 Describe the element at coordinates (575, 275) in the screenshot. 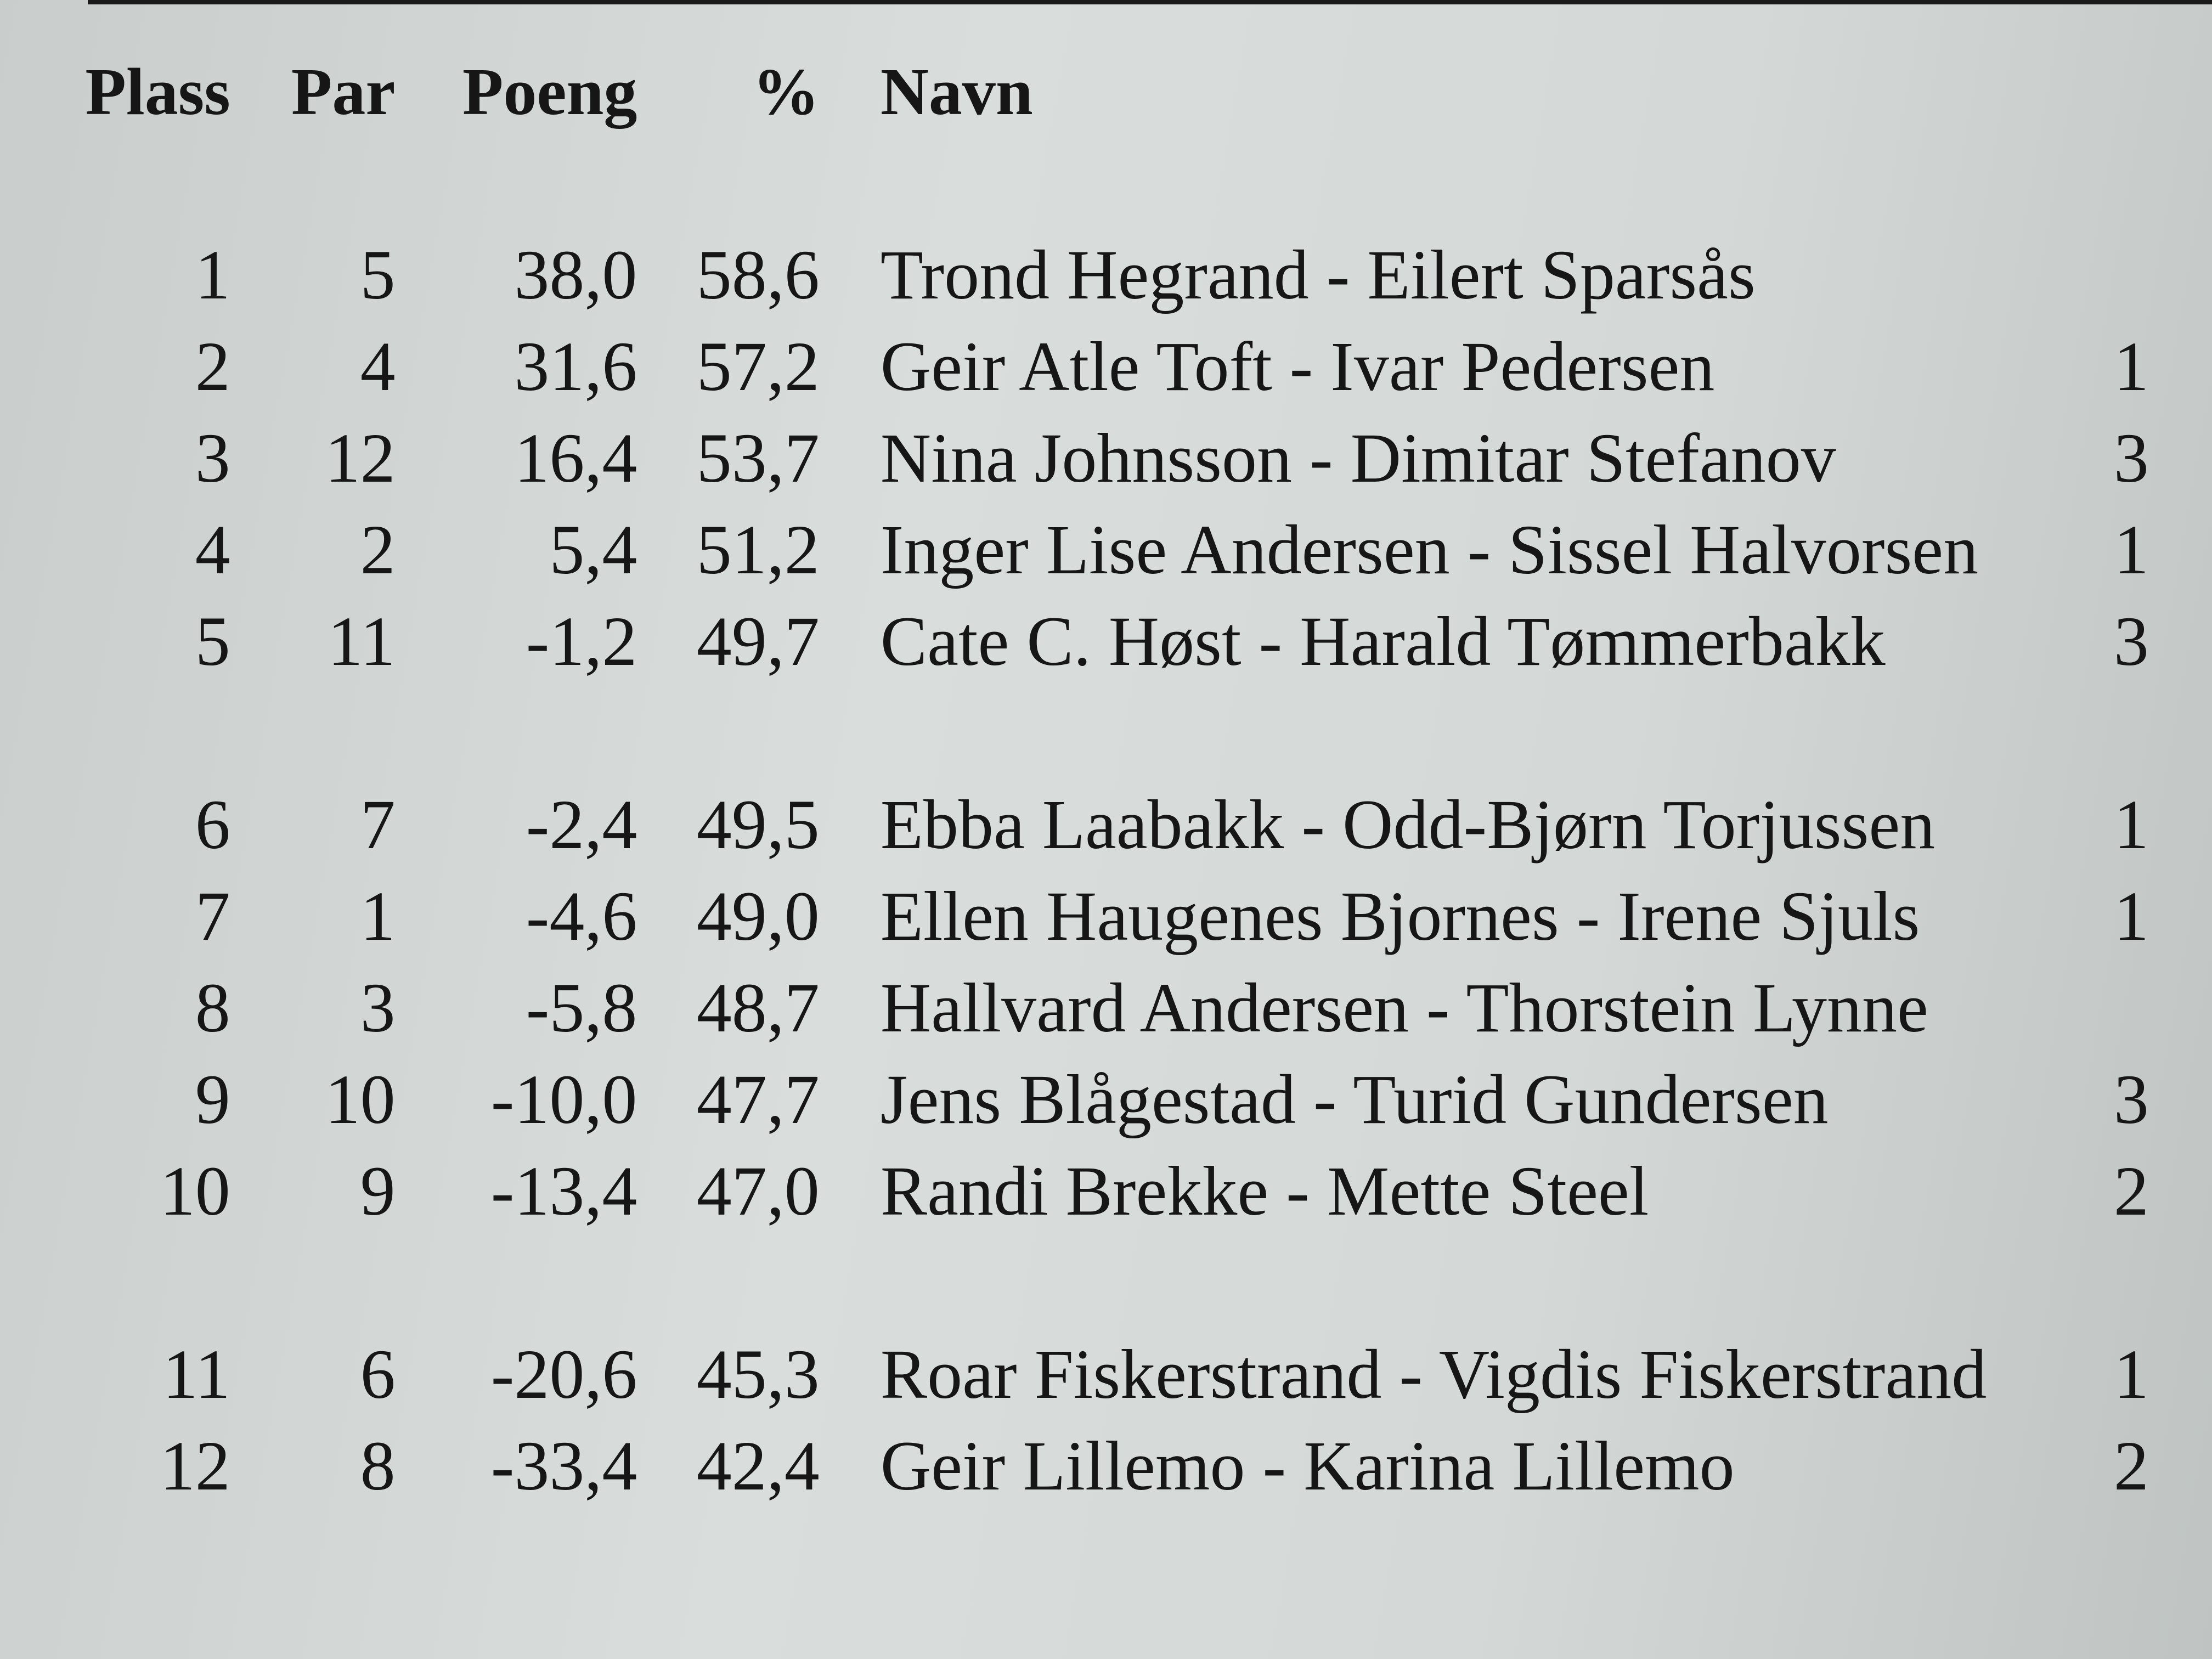

I see `cell-poeng: 38,0` at that location.